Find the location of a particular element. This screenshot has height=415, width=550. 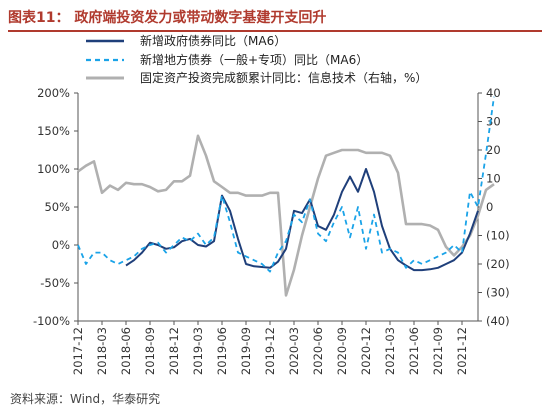

right-tick-label: (10) is located at coordinates (498, 236).